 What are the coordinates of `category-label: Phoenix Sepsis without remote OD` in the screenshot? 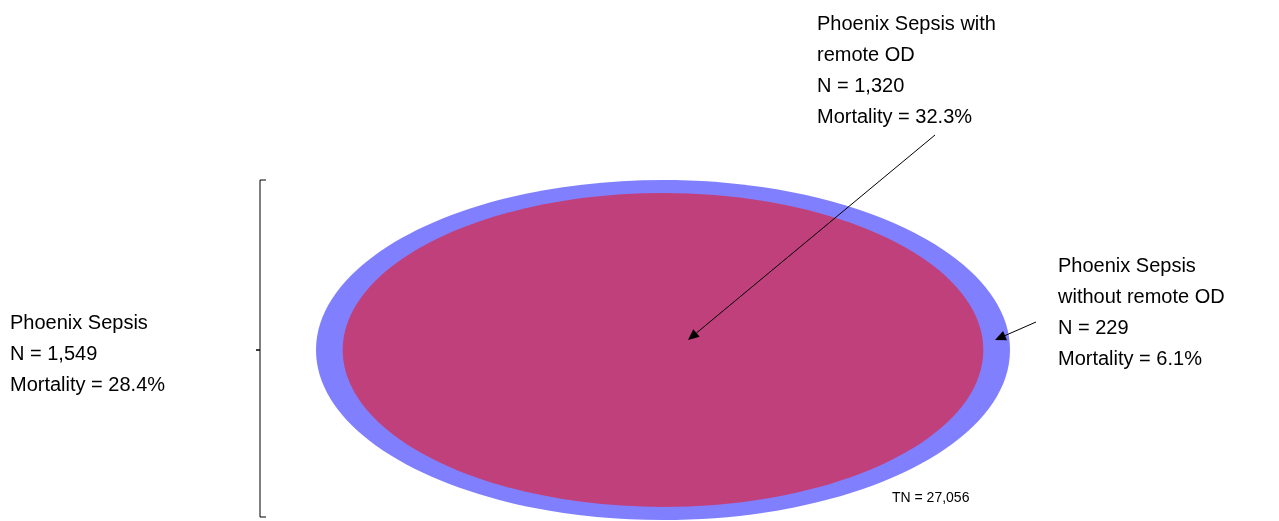 It's located at (1141, 280).